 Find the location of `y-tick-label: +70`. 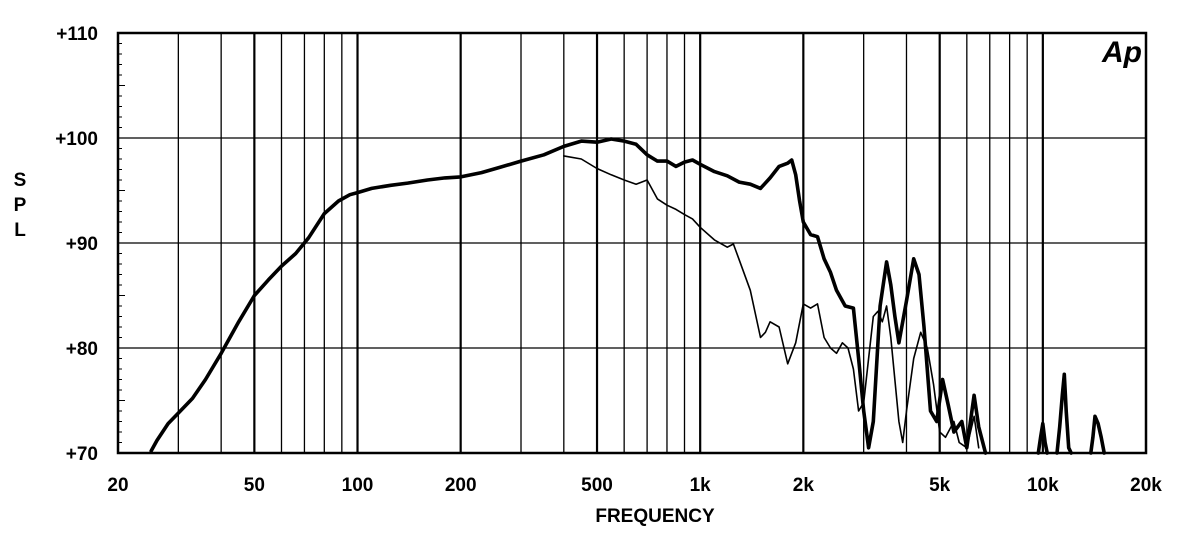

y-tick-label: +70 is located at coordinates (82, 454).